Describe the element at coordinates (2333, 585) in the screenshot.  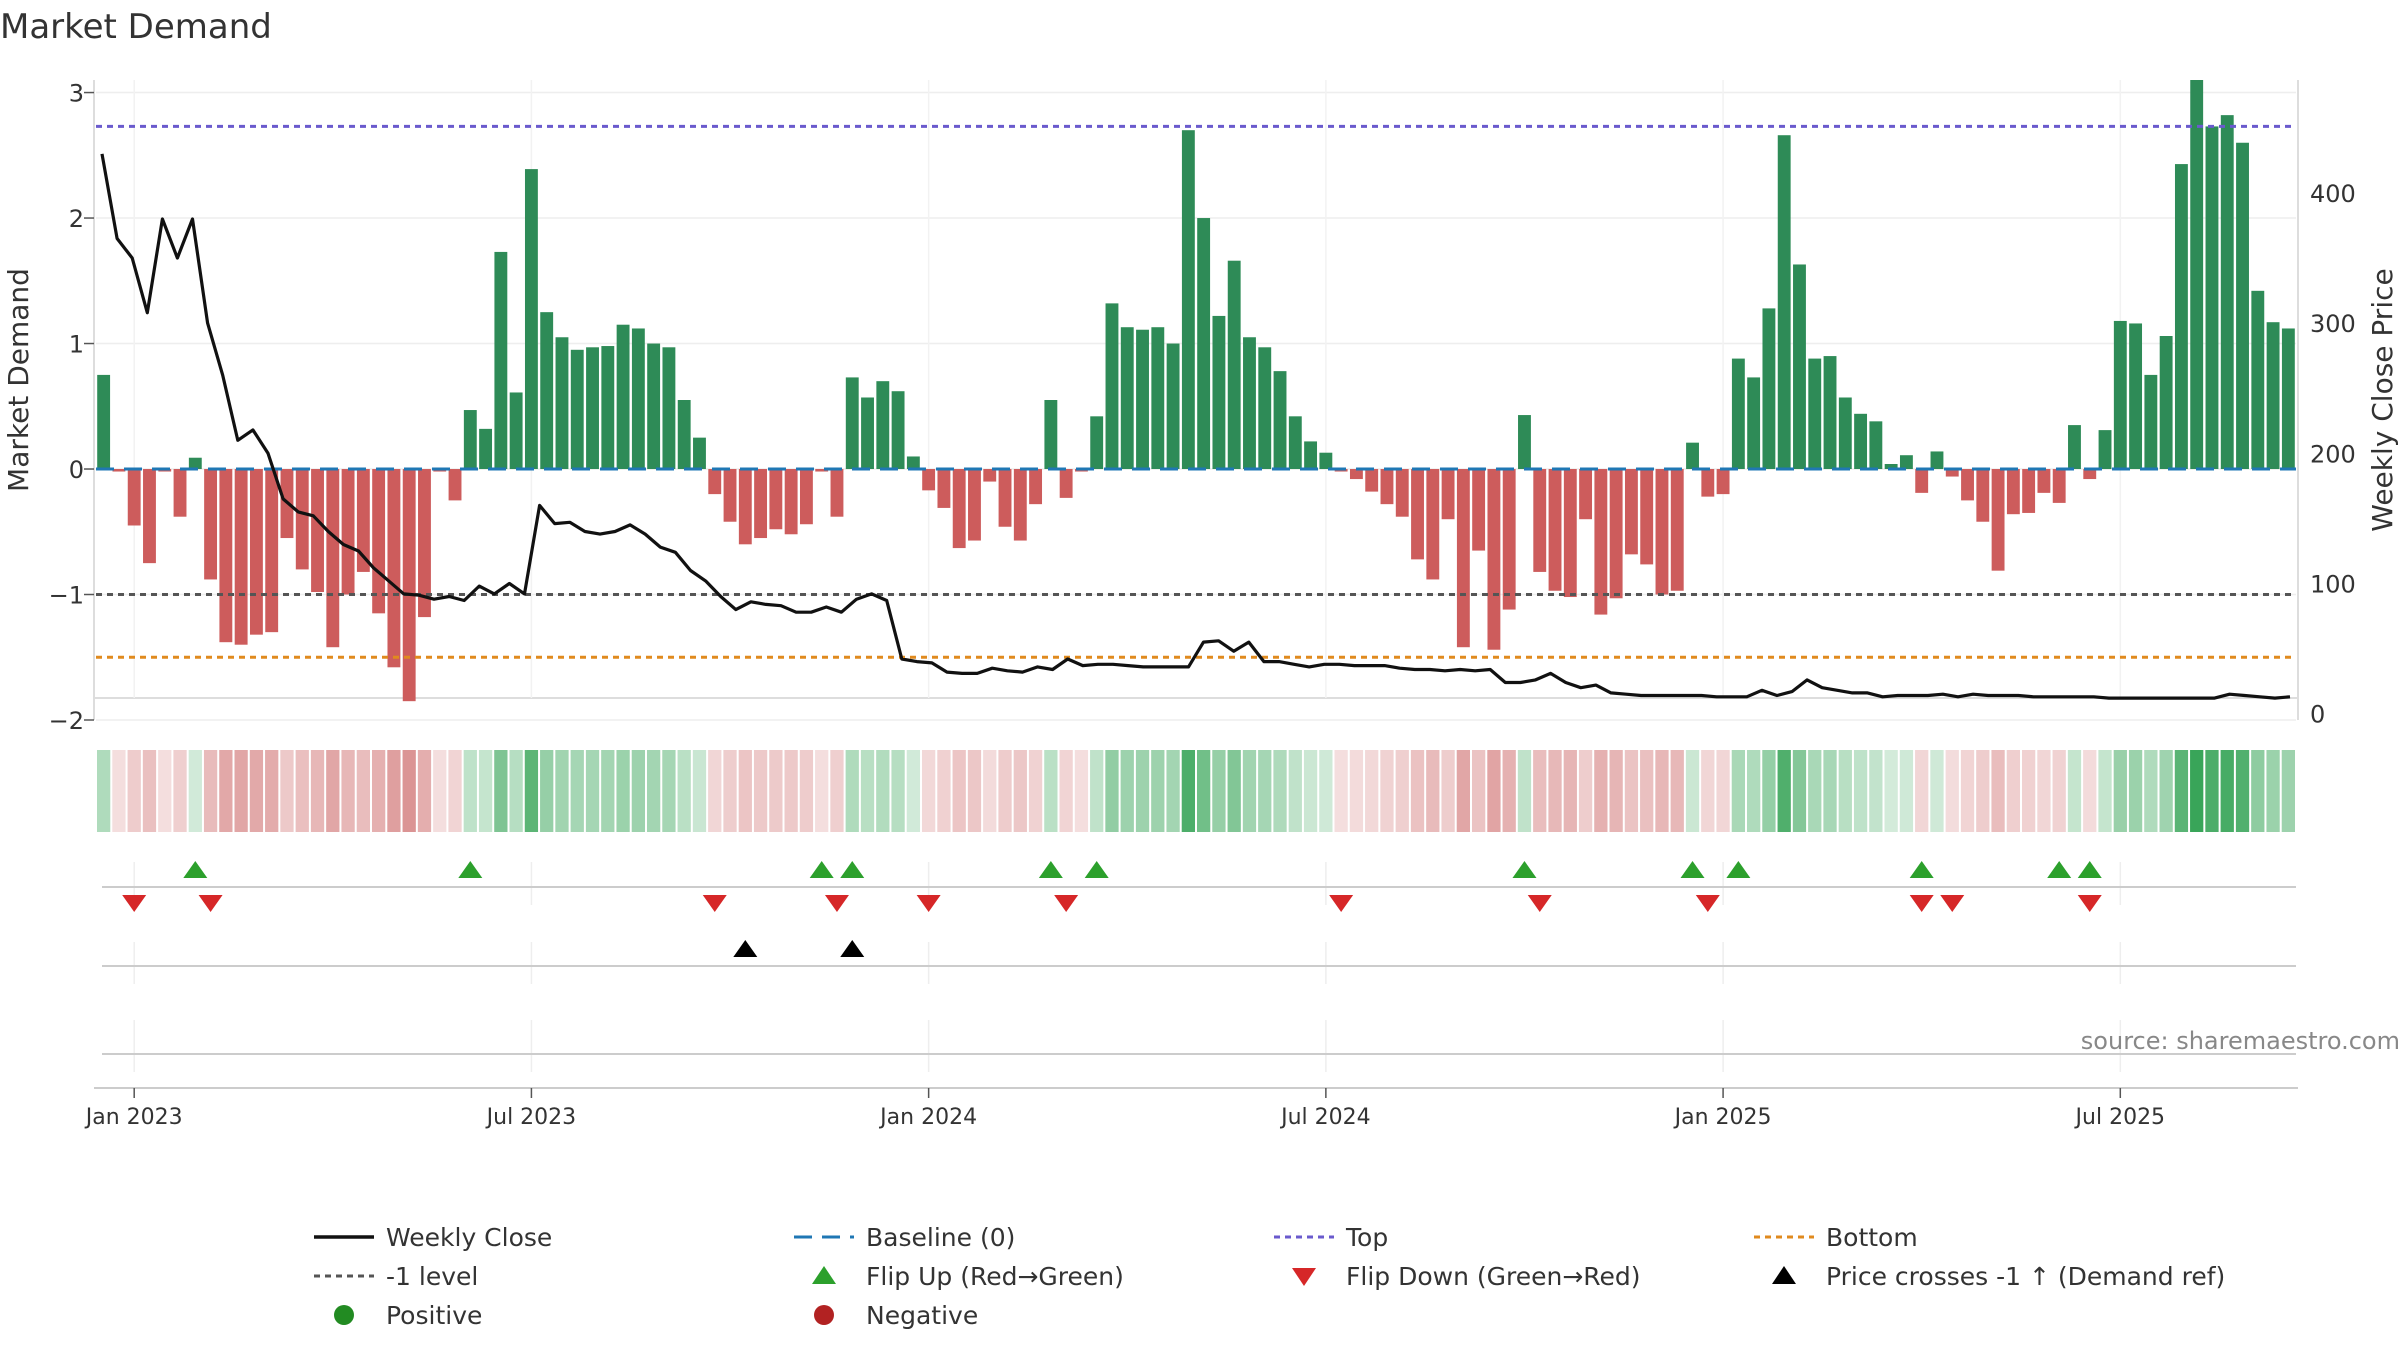
I see `y-right-tick-label: 100` at that location.